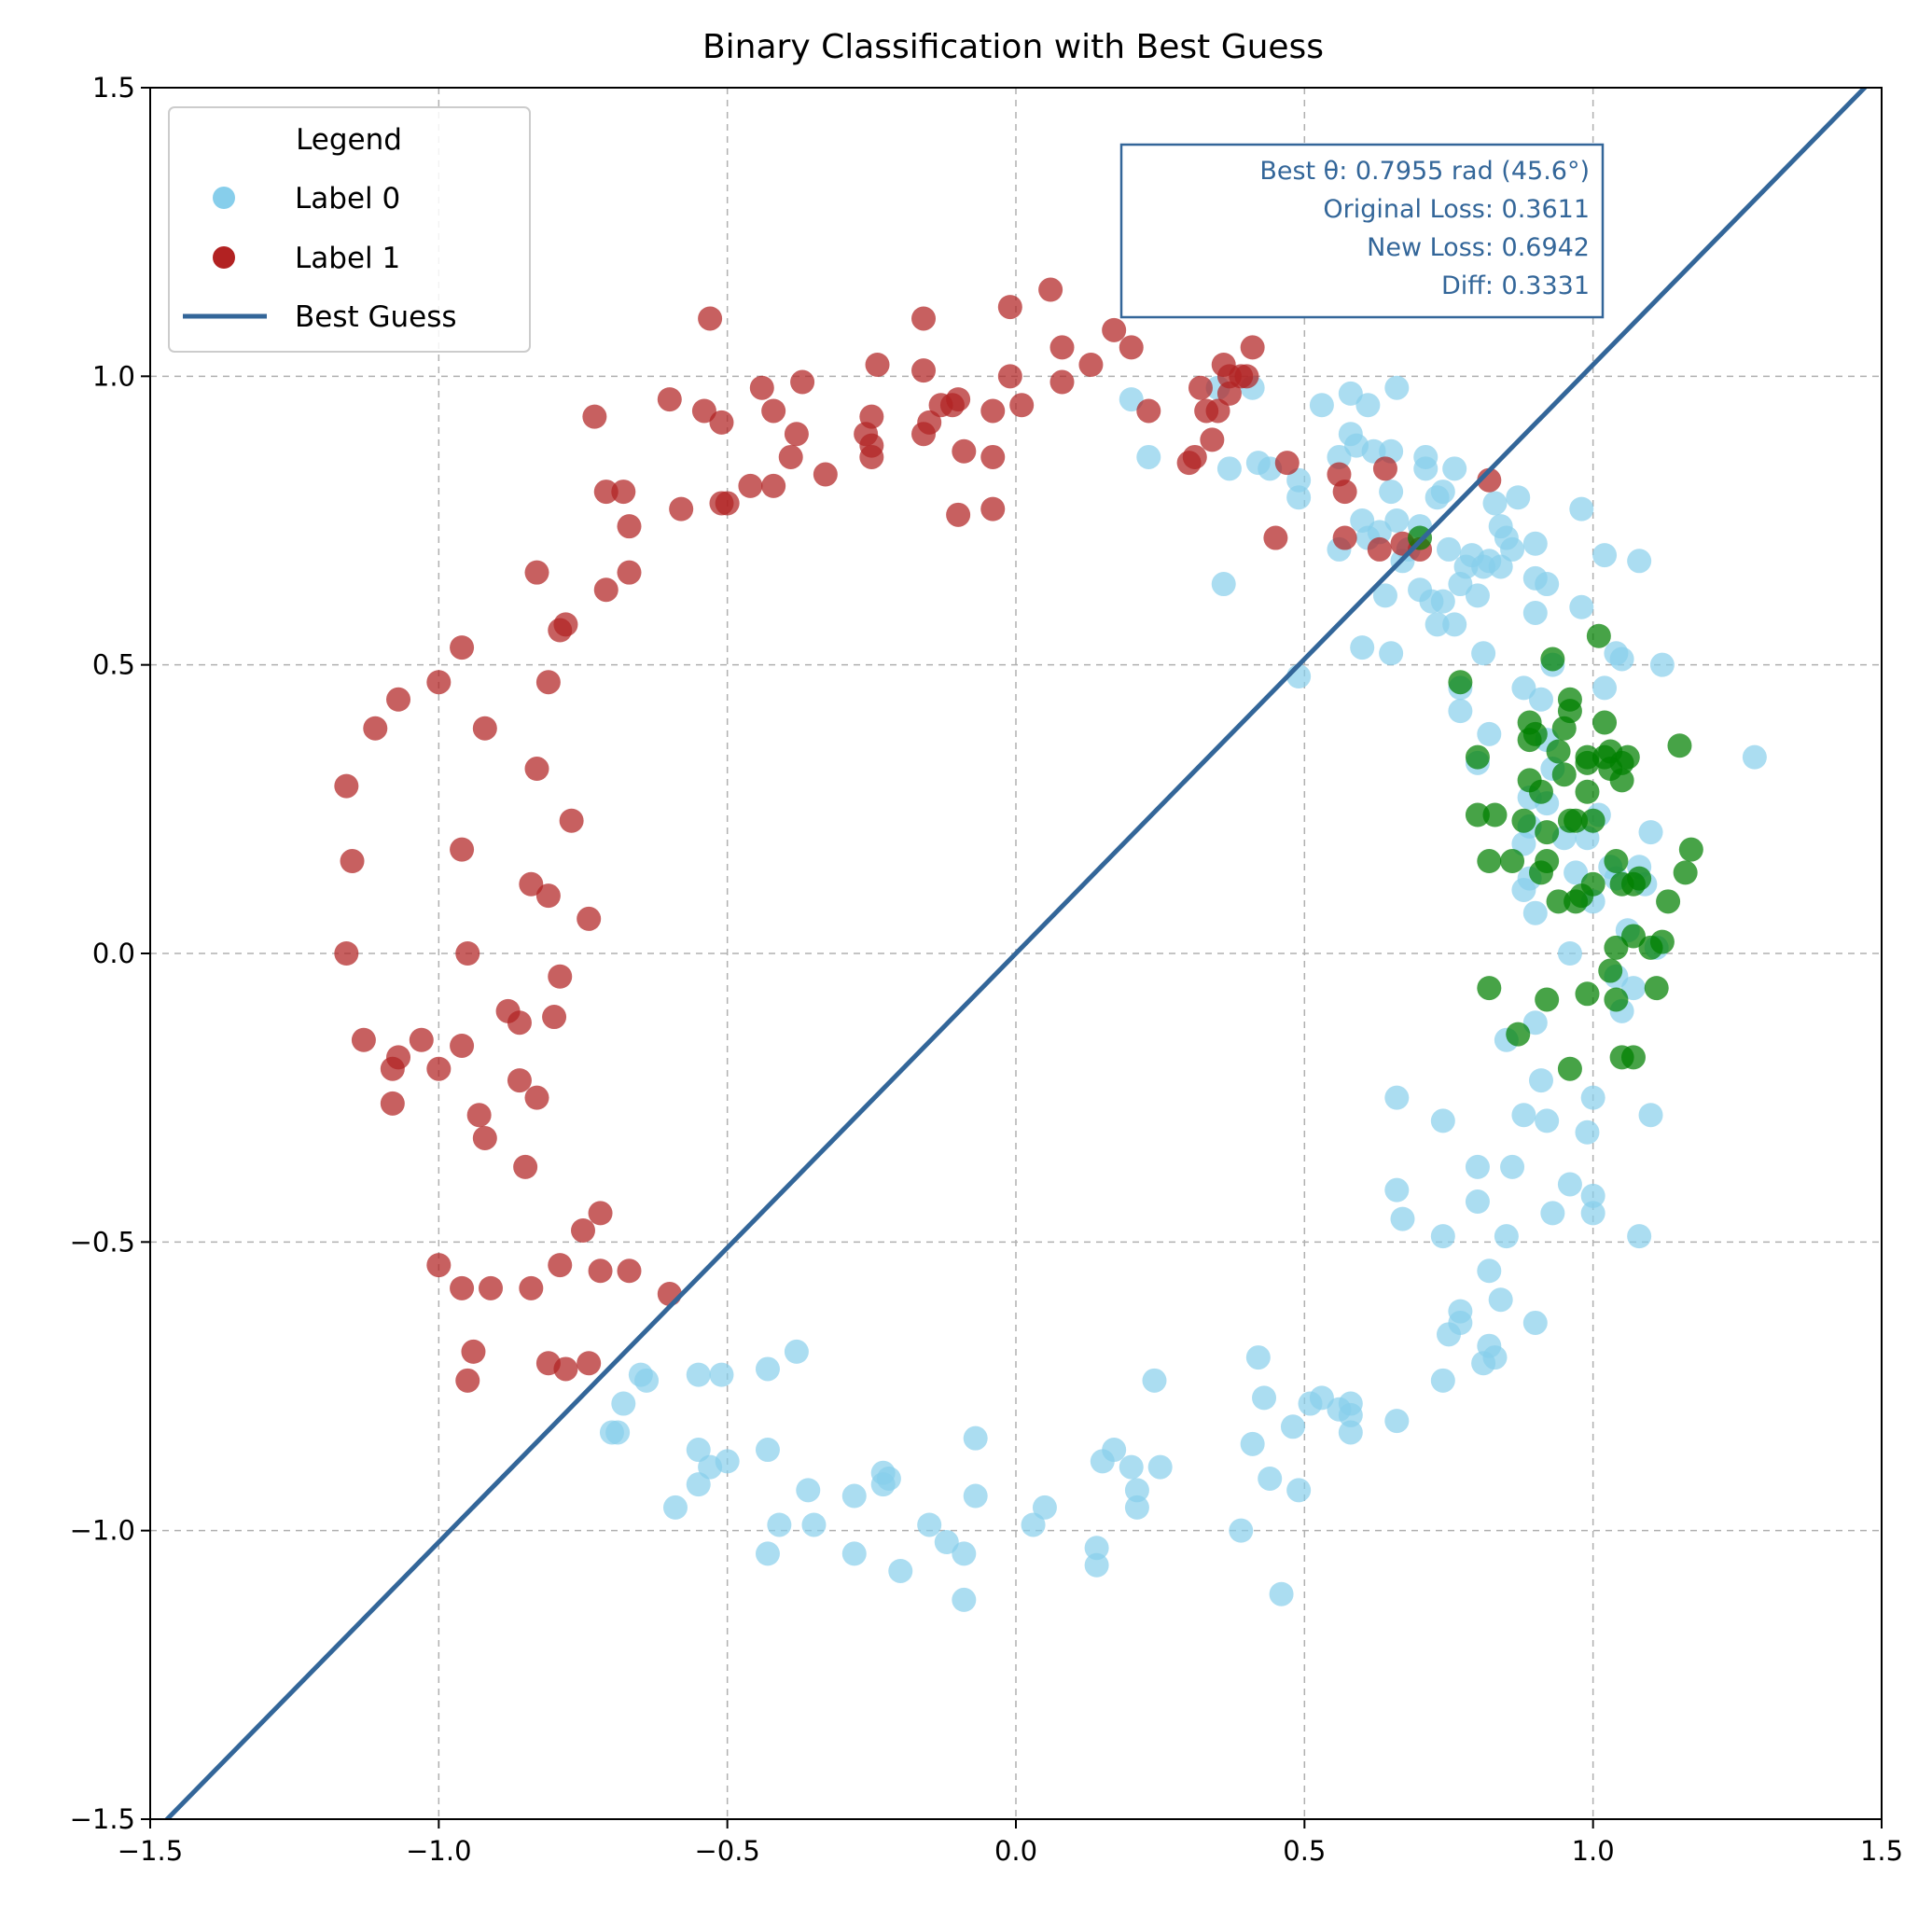  I want to click on y-tick-label: 1.5, so click(114, 88).